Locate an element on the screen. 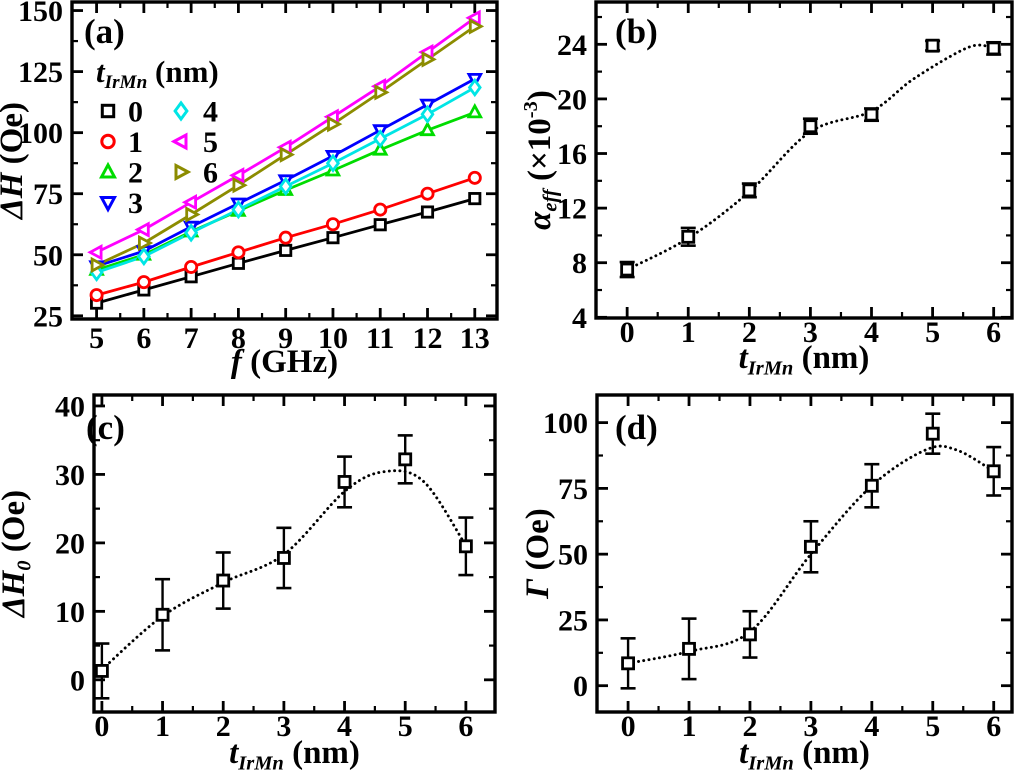 Image resolution: width=1024 pixels, height=775 pixels. y-axis-label: ΔH0 (Oe) is located at coordinates (18, 554).